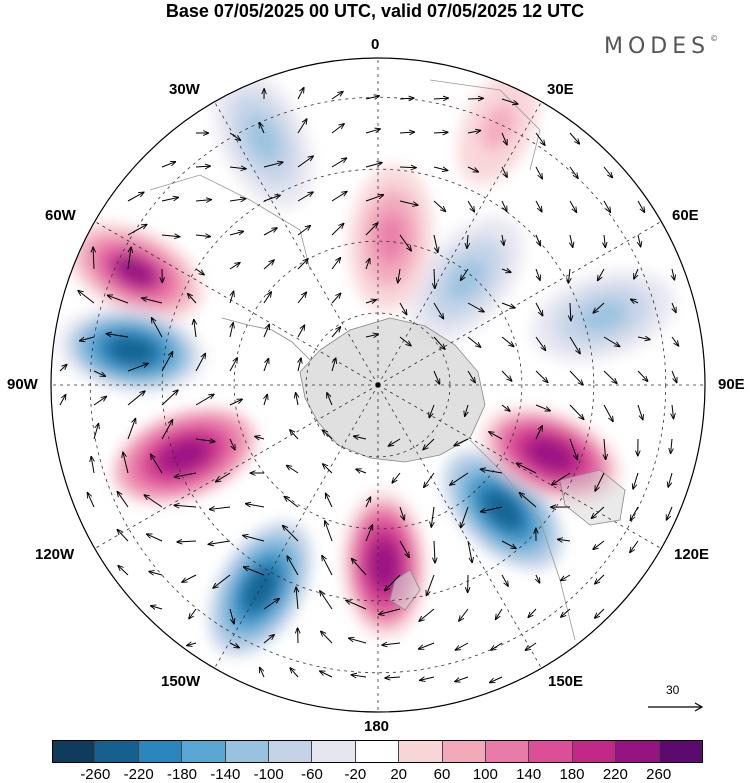  What do you see at coordinates (657, 46) in the screenshot?
I see `brand-text: MODES` at bounding box center [657, 46].